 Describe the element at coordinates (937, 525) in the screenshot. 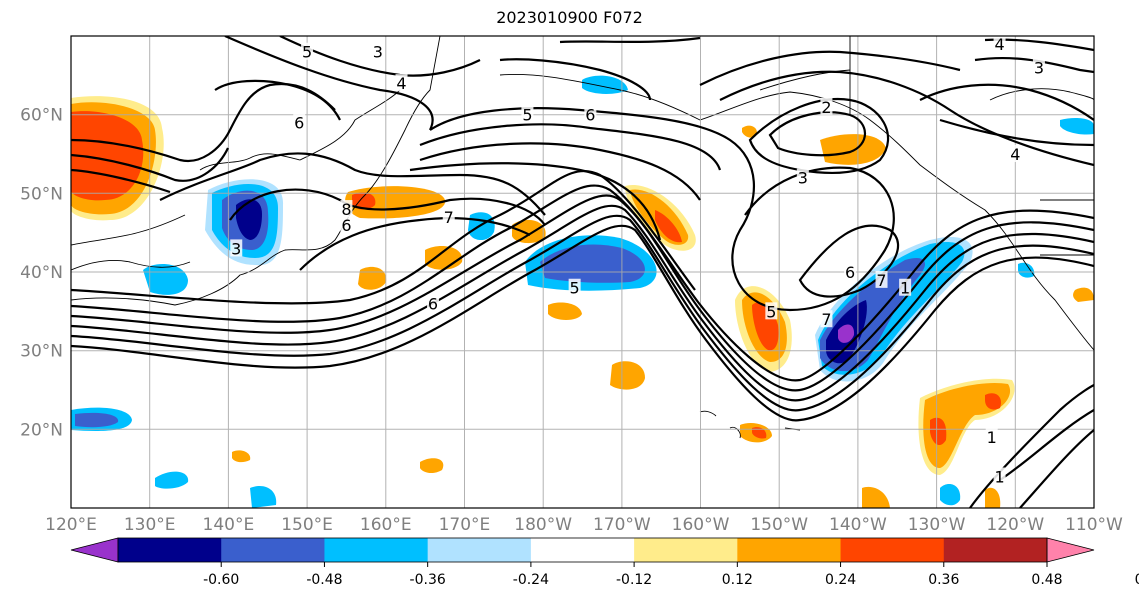

I see `lon-tick-label: 130°W` at that location.